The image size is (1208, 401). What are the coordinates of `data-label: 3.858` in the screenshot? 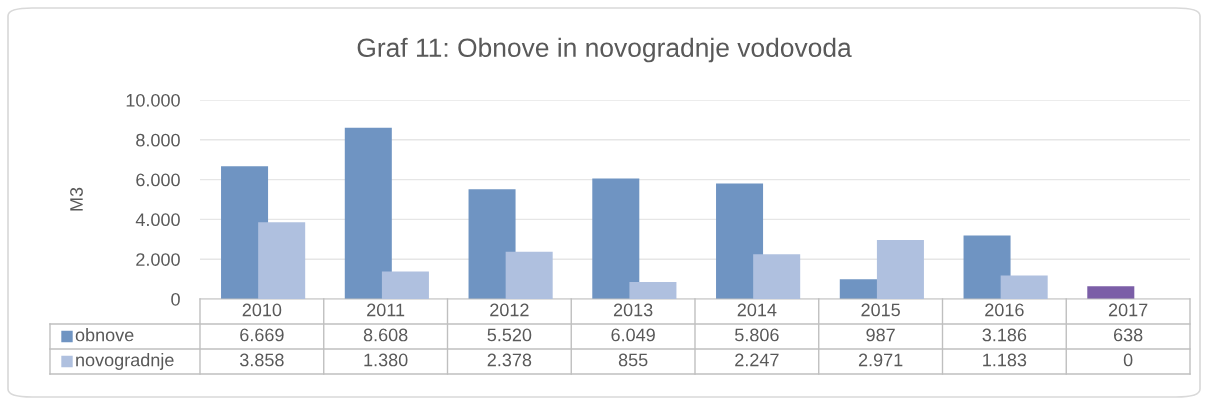 It's located at (261, 360).